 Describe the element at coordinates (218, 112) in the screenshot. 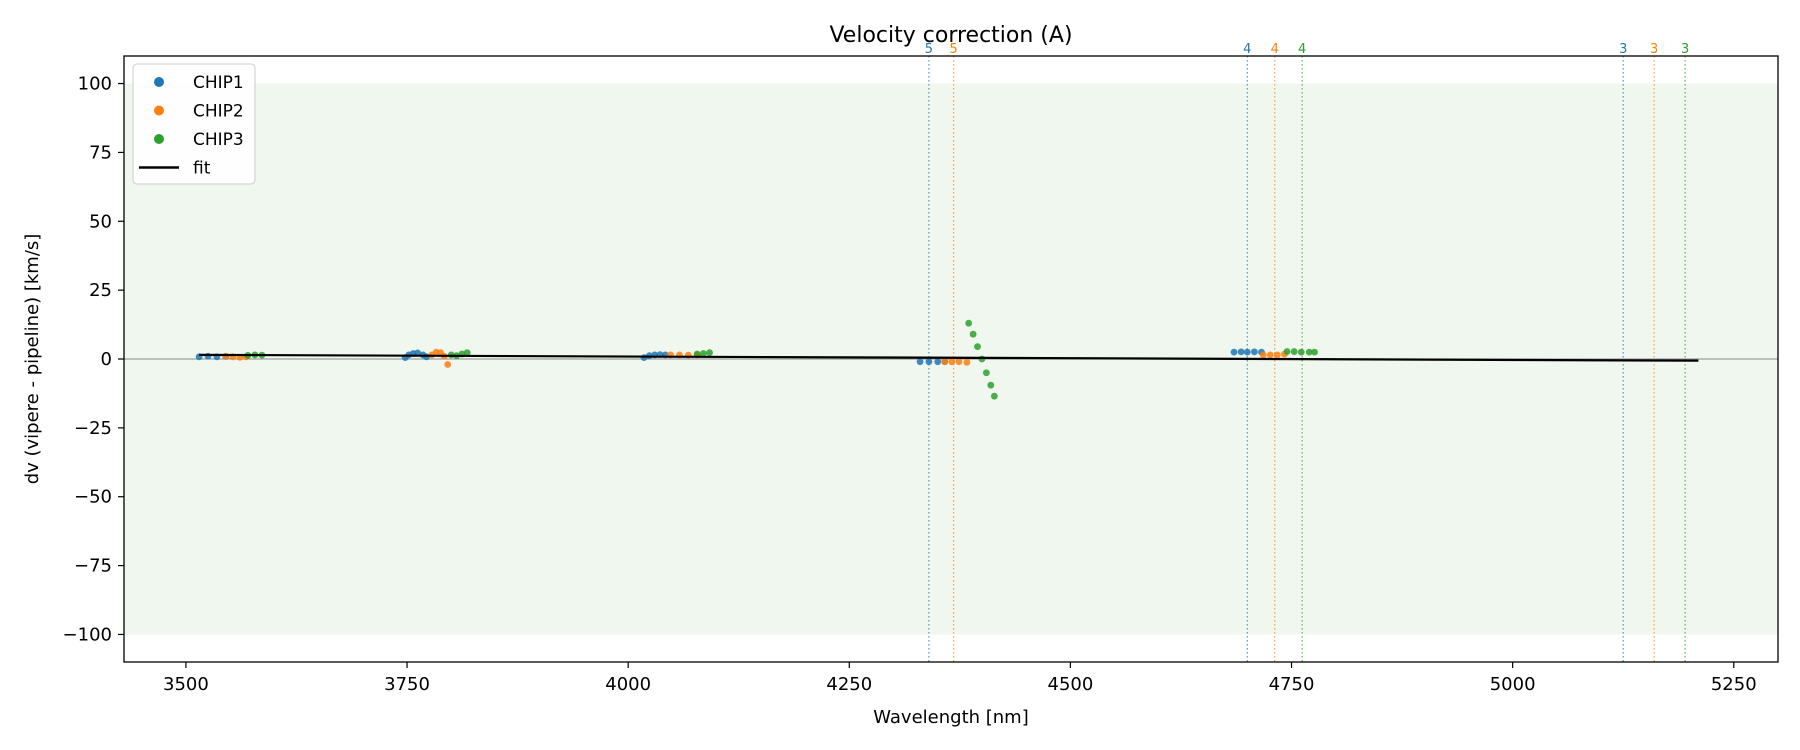

I see `legend-label: CHIP2` at that location.